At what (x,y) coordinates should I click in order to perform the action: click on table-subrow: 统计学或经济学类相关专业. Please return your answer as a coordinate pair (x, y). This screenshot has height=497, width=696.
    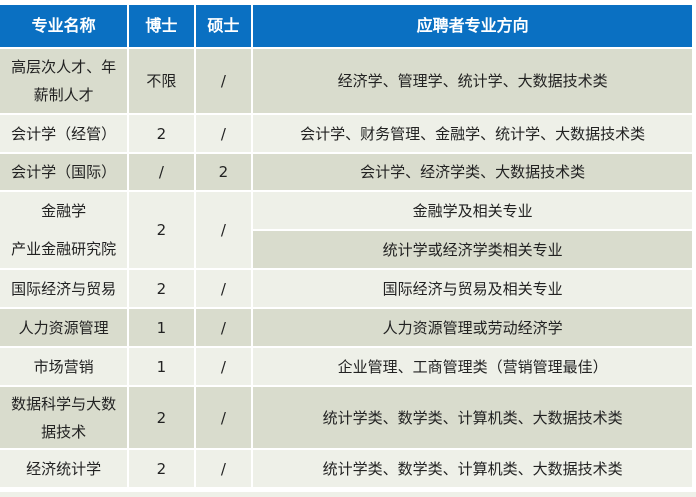
    Looking at the image, I should click on (346, 249).